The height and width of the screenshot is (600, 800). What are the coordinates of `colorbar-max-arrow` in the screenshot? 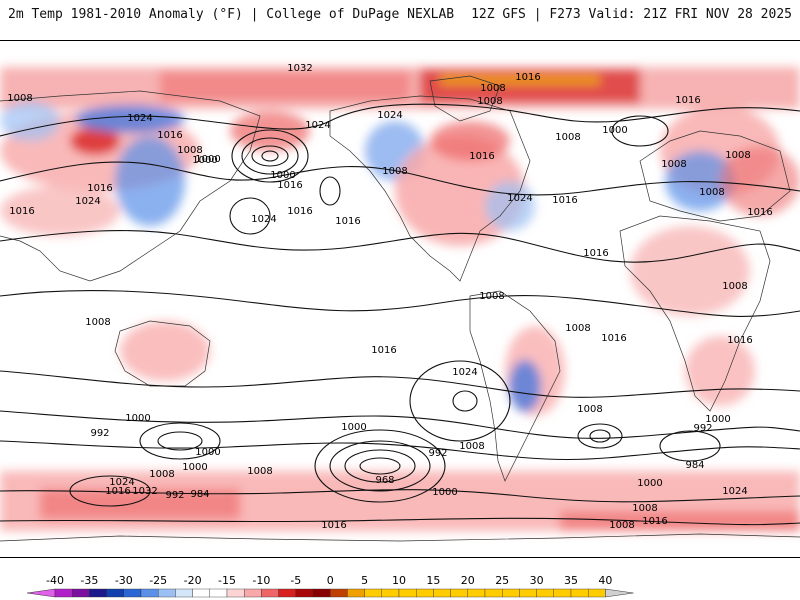 It's located at (619, 593).